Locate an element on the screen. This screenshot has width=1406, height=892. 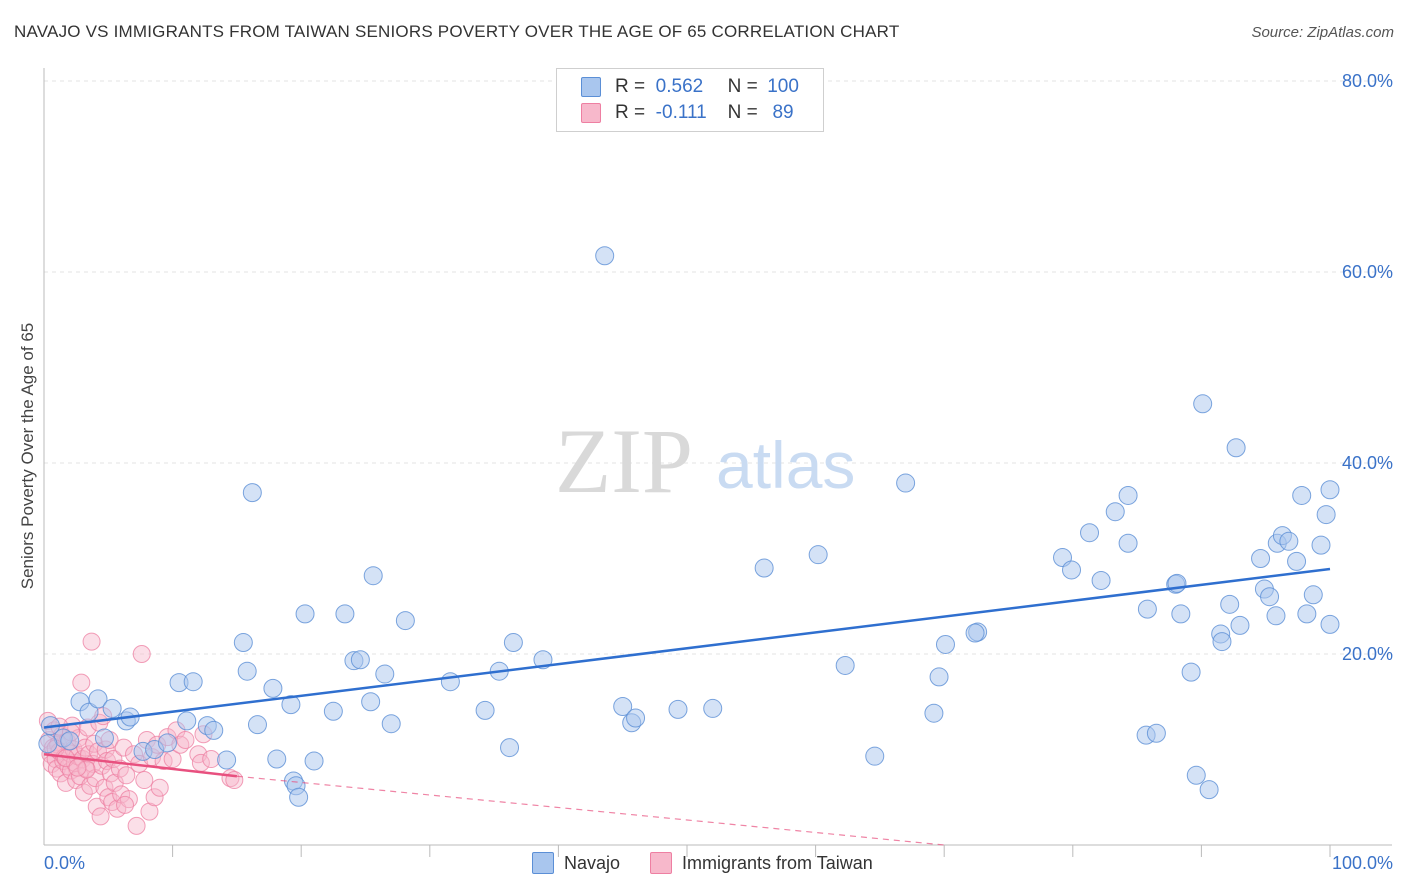
navajo-n-value: 100 is located at coordinates (783, 86).